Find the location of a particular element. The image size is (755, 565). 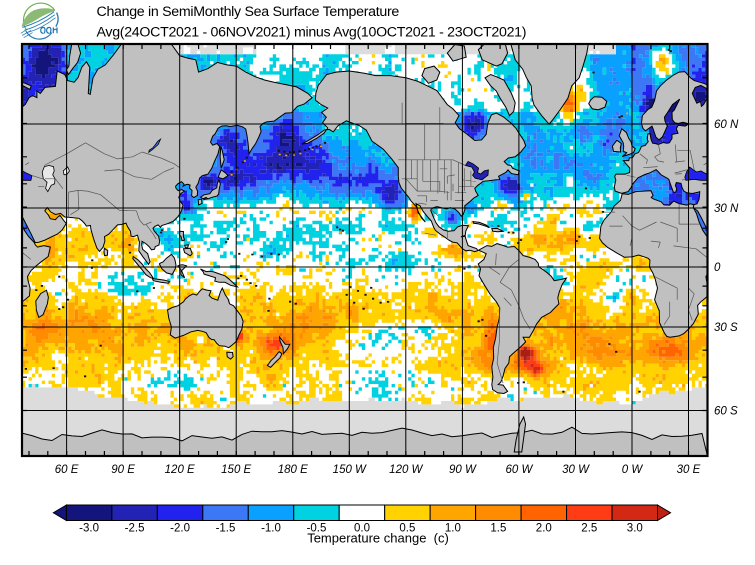

svg-text: -1.0 is located at coordinates (271, 529).